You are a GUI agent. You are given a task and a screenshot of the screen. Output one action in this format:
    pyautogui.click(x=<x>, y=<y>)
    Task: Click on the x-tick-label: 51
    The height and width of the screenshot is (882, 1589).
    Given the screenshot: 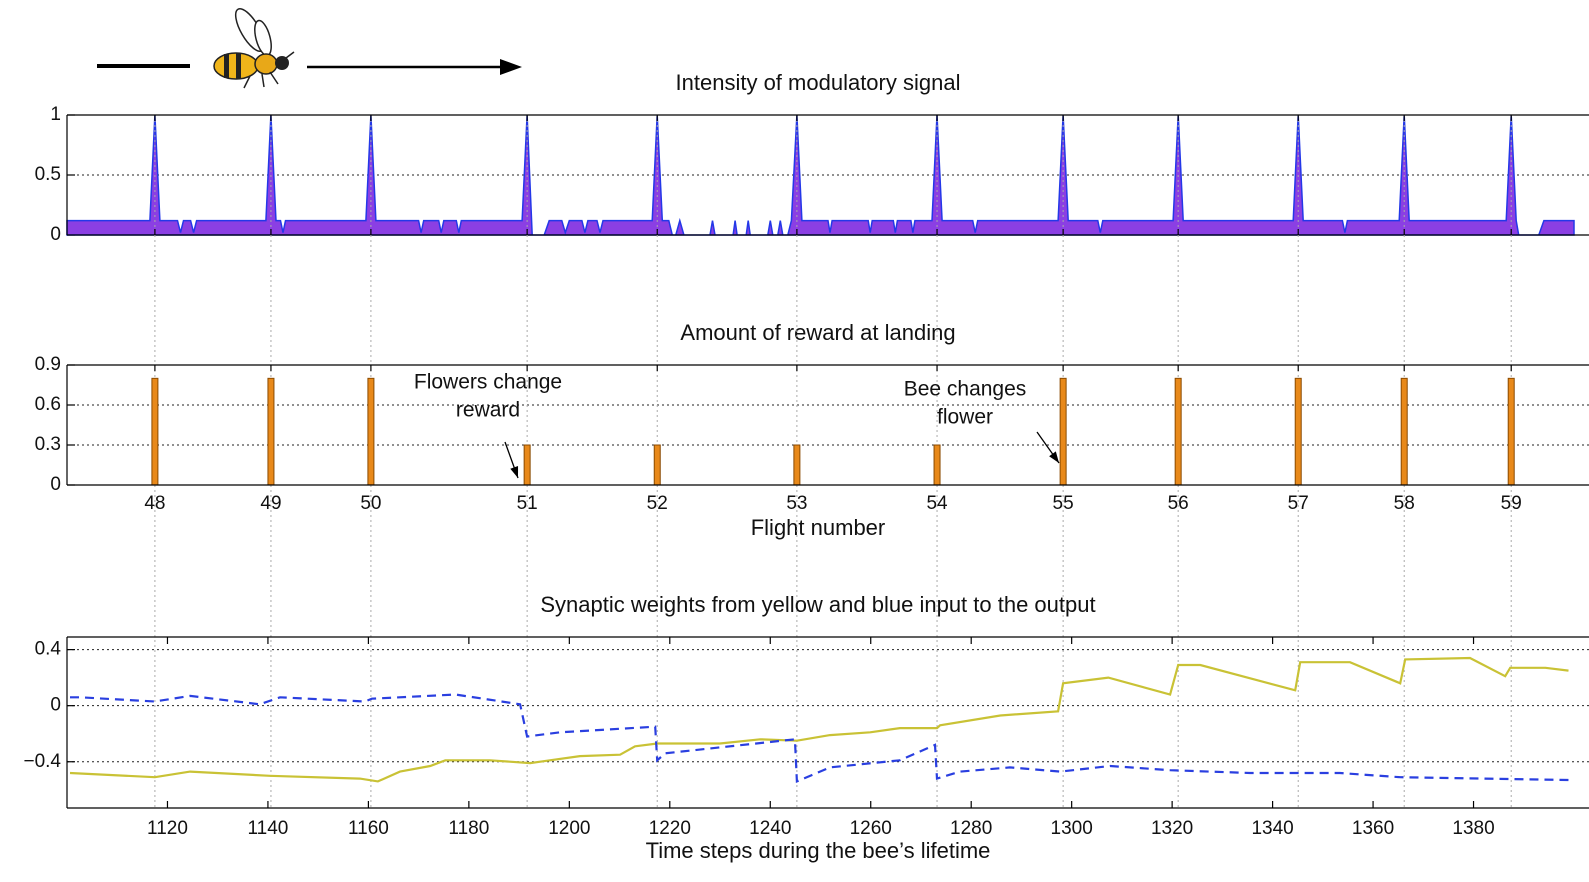 What is the action you would take?
    pyautogui.click(x=527, y=503)
    